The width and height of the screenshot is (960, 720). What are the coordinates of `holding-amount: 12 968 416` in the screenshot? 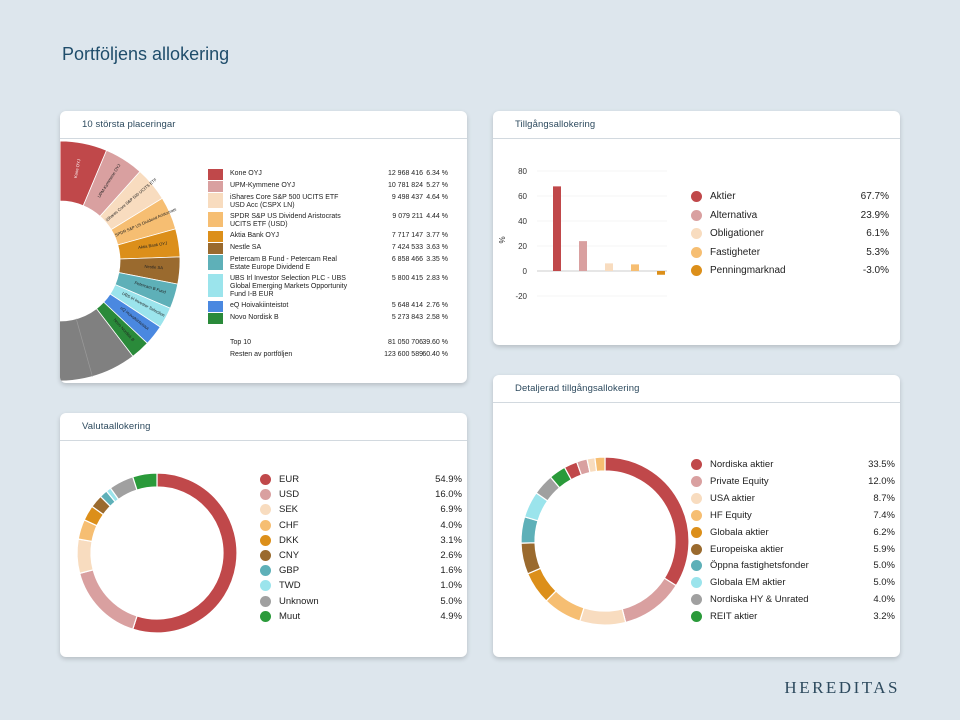 It's located at (405, 173).